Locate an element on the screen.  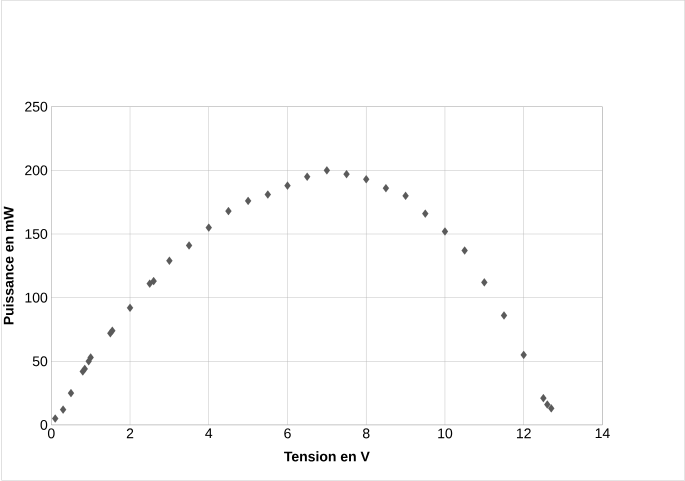
x-tick-label: 4 is located at coordinates (208, 433).